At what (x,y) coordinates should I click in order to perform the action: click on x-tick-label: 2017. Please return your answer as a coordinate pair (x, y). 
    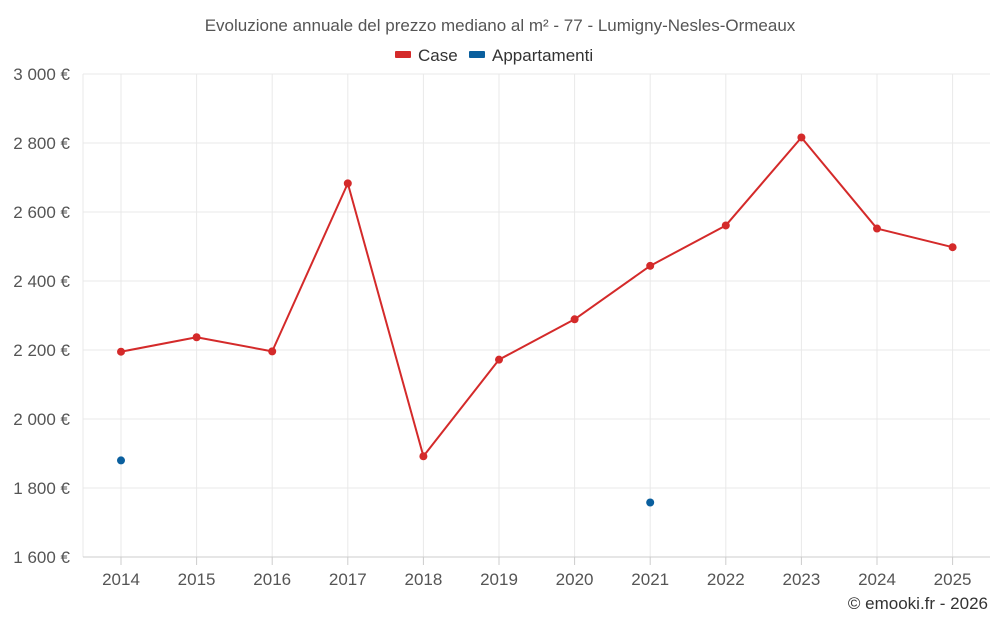
    Looking at the image, I should click on (348, 579).